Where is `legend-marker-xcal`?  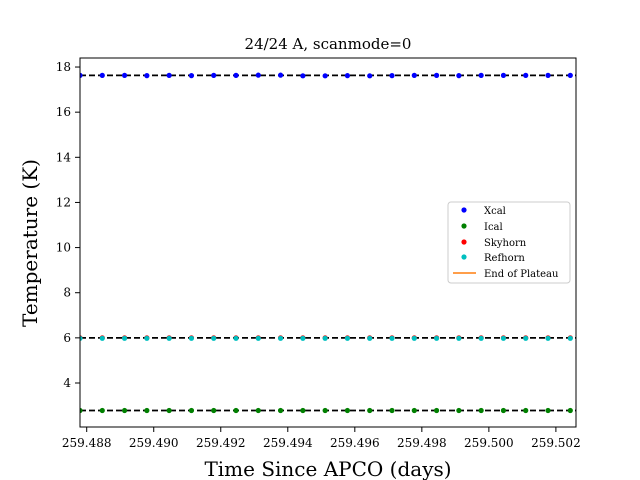 legend-marker-xcal is located at coordinates (464, 210).